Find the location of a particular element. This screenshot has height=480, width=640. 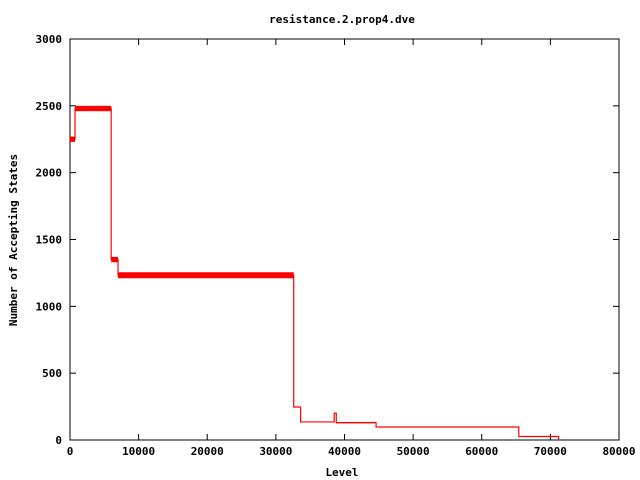

x-tick-label: 30000 is located at coordinates (275, 451).